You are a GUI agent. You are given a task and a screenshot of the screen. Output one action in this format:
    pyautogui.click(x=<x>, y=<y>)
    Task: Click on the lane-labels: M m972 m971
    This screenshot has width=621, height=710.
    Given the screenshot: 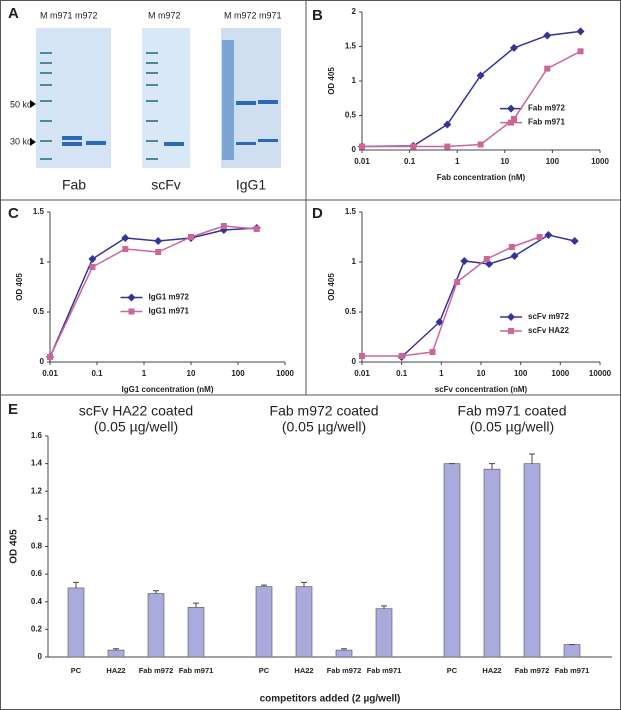 What is the action you would take?
    pyautogui.click(x=253, y=15)
    